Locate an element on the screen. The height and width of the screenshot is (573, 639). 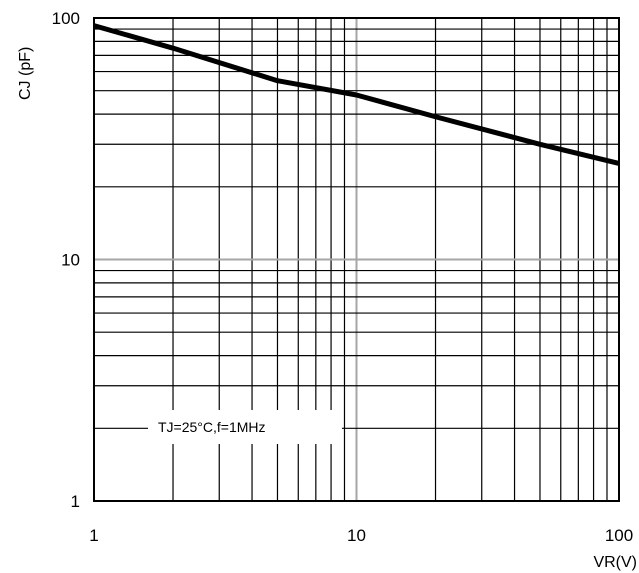
annotation-text: TJ=25°C,f=1MHz is located at coordinates (212, 427).